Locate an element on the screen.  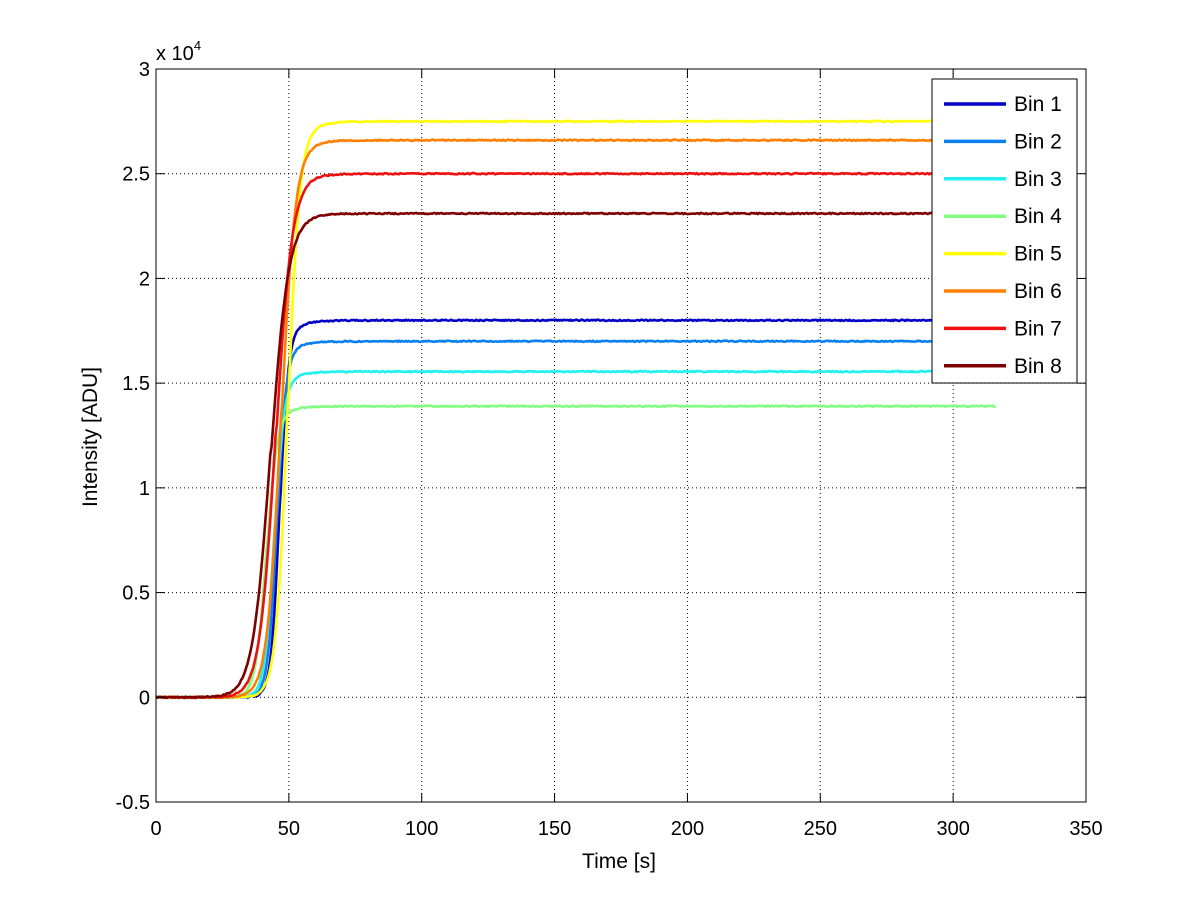
legend-label-bin-8: Bin 8 is located at coordinates (1038, 366).